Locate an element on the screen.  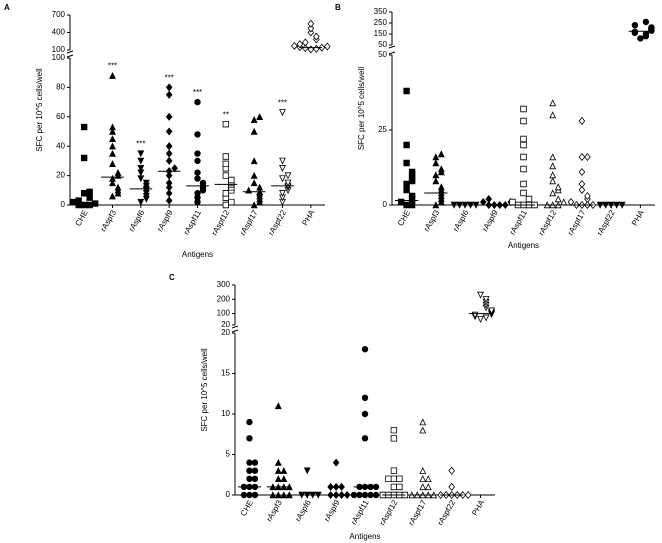
x-axis-label: Antigens is located at coordinates (364, 536).